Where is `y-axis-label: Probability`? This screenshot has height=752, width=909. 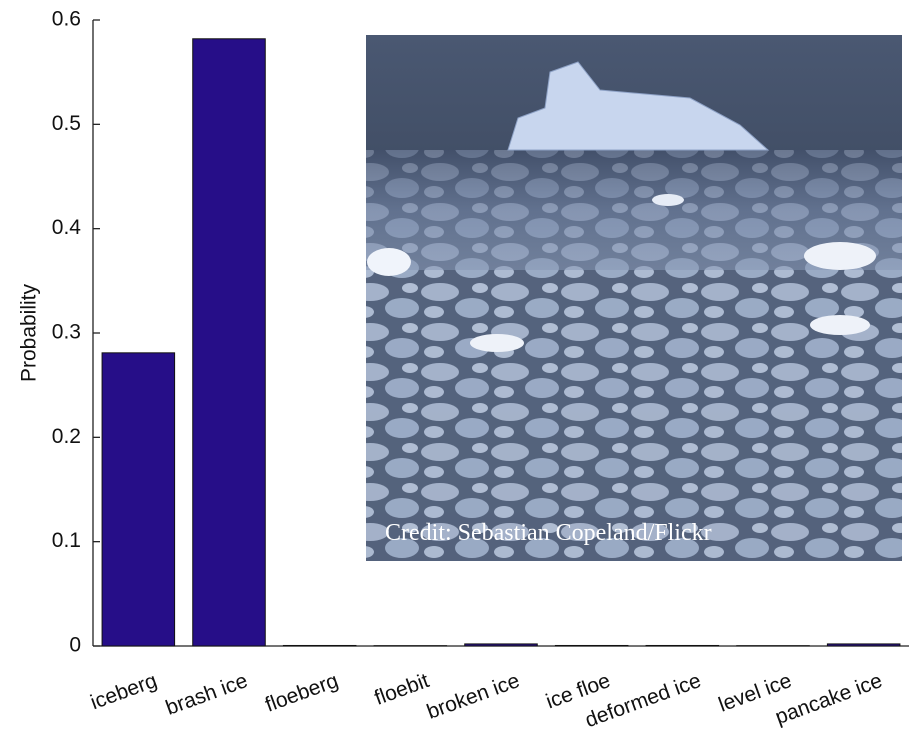
y-axis-label: Probability is located at coordinates (29, 332).